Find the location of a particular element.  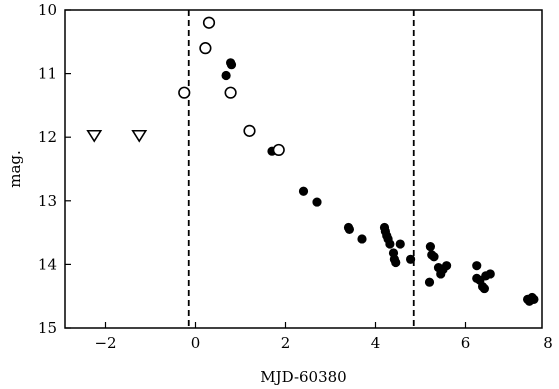

x-tick-label: 6 is located at coordinates (466, 343).